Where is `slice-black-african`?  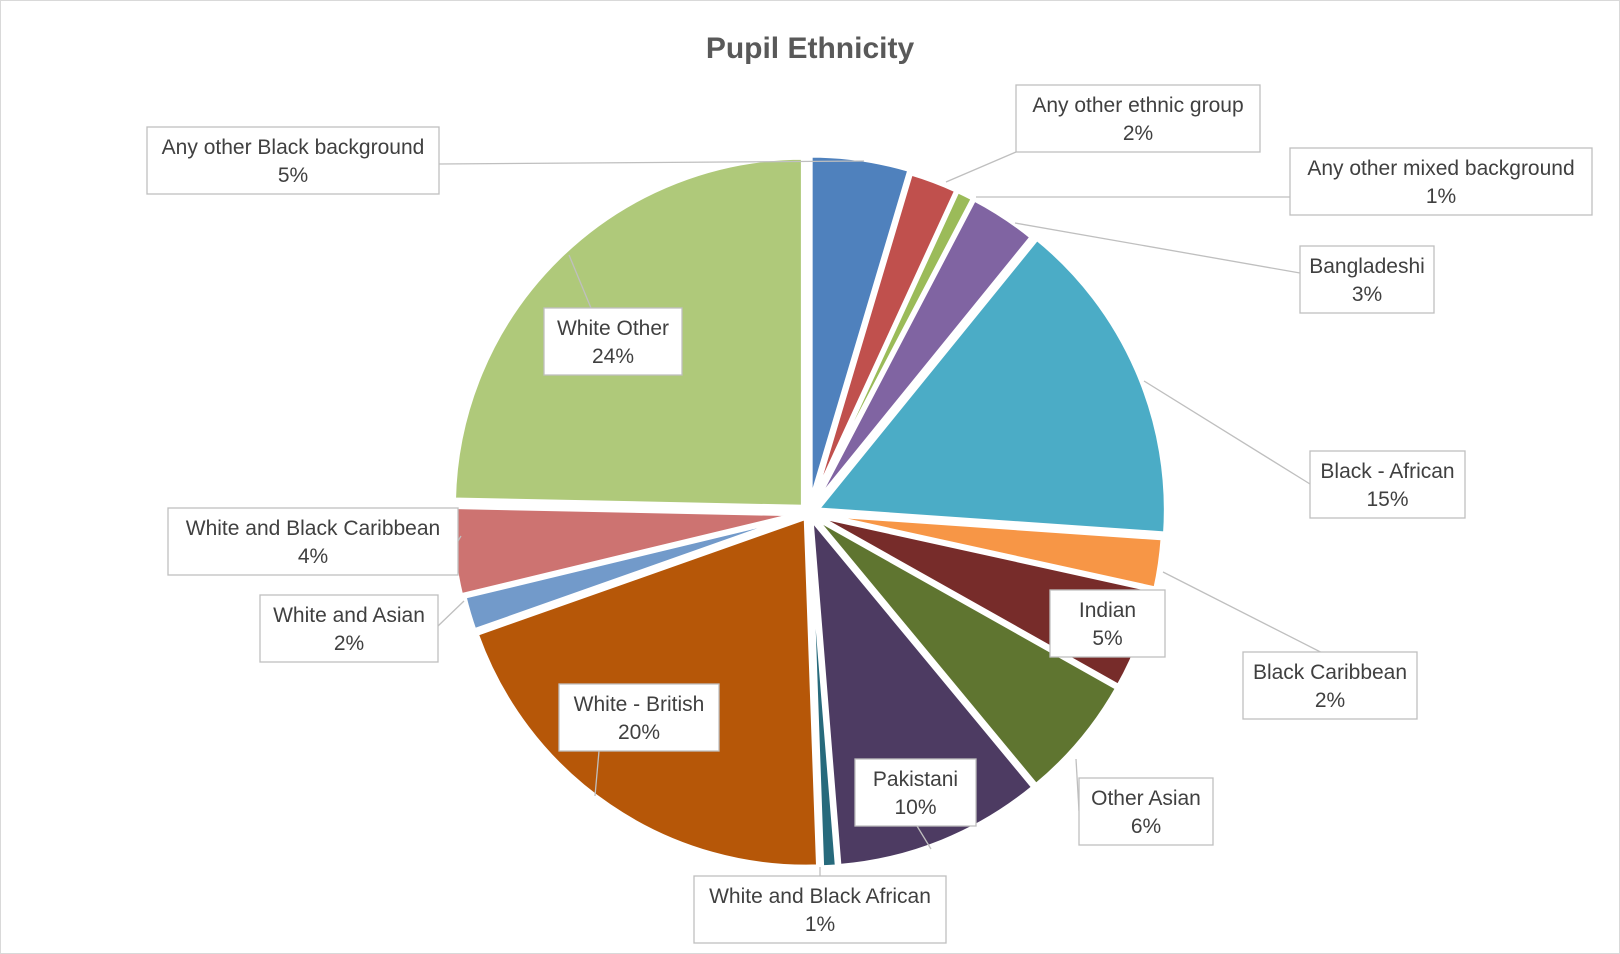 slice-black-african is located at coordinates (991, 386).